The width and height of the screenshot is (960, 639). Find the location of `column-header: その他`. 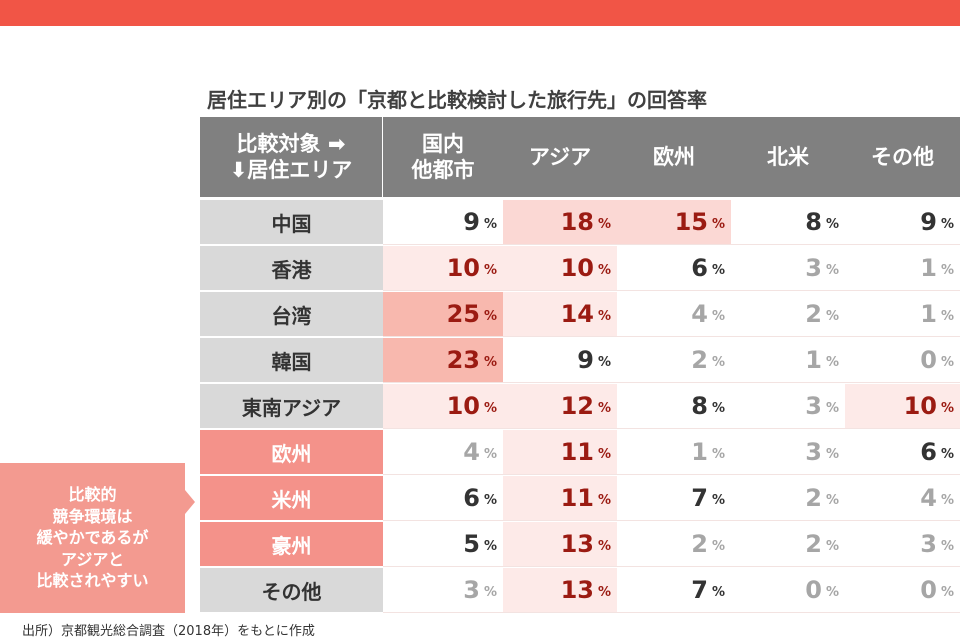

column-header: その他 is located at coordinates (902, 157).